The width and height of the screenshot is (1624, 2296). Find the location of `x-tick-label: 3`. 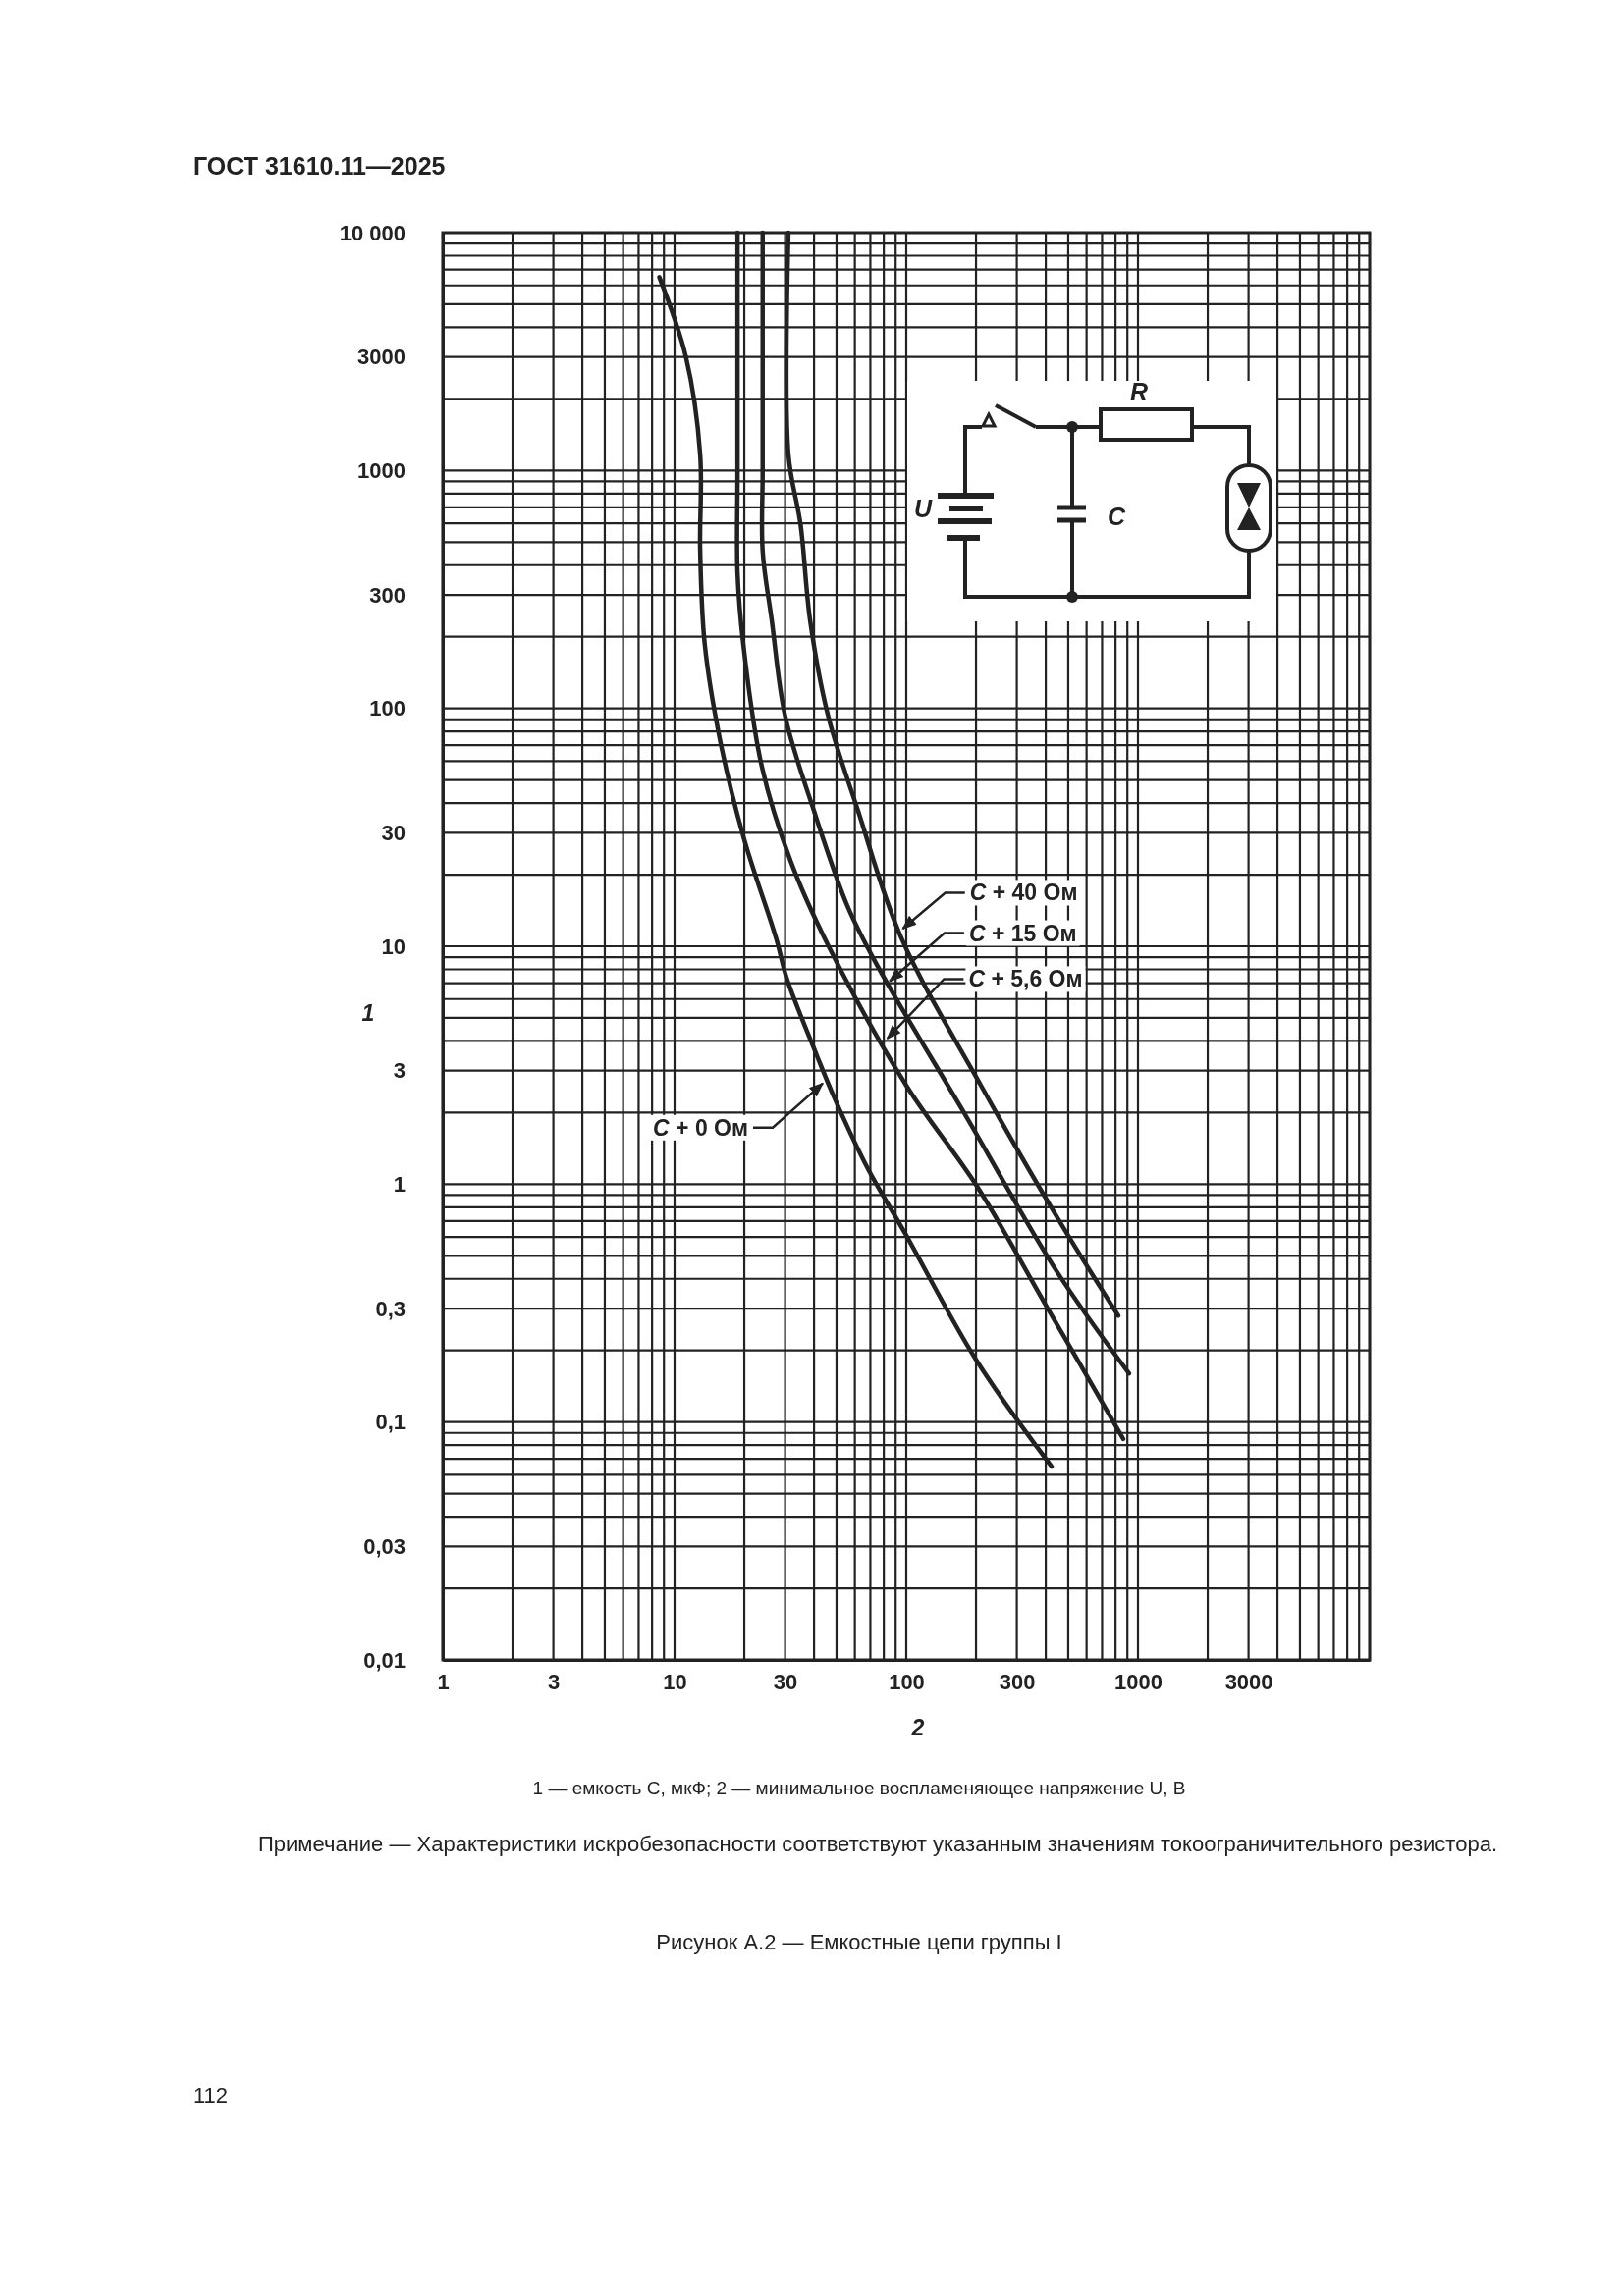

x-tick-label: 3 is located at coordinates (554, 1681).